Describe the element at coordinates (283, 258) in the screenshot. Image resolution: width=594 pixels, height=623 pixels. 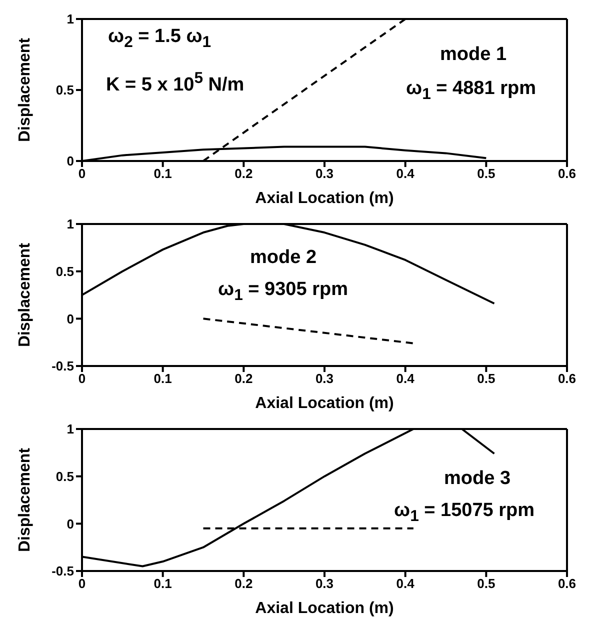
I see `annotation: mode 2` at that location.